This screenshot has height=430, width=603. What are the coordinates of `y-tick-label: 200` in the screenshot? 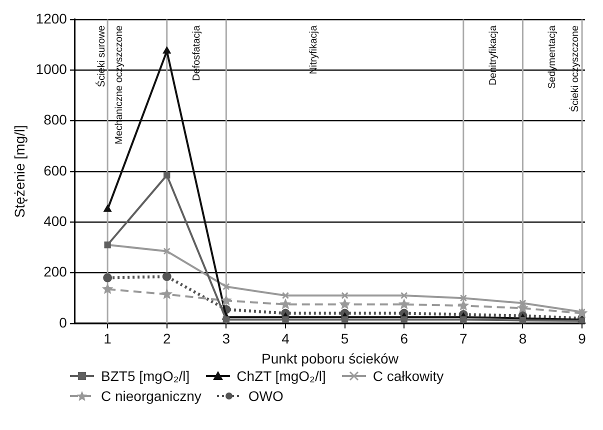 It's located at (56, 272).